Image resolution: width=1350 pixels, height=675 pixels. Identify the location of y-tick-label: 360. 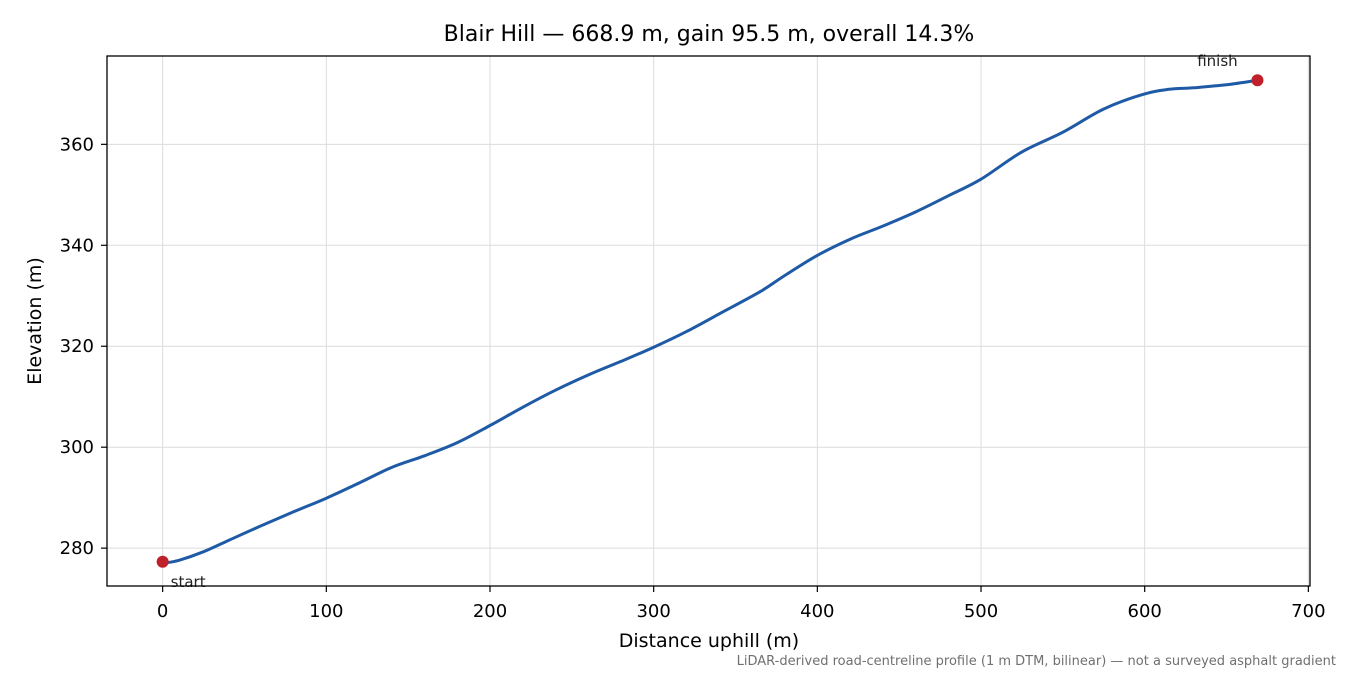
(77, 144).